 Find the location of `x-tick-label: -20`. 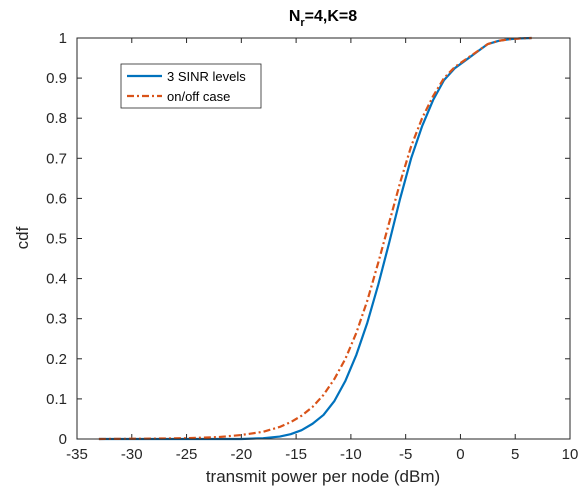

x-tick-label: -20 is located at coordinates (241, 454).